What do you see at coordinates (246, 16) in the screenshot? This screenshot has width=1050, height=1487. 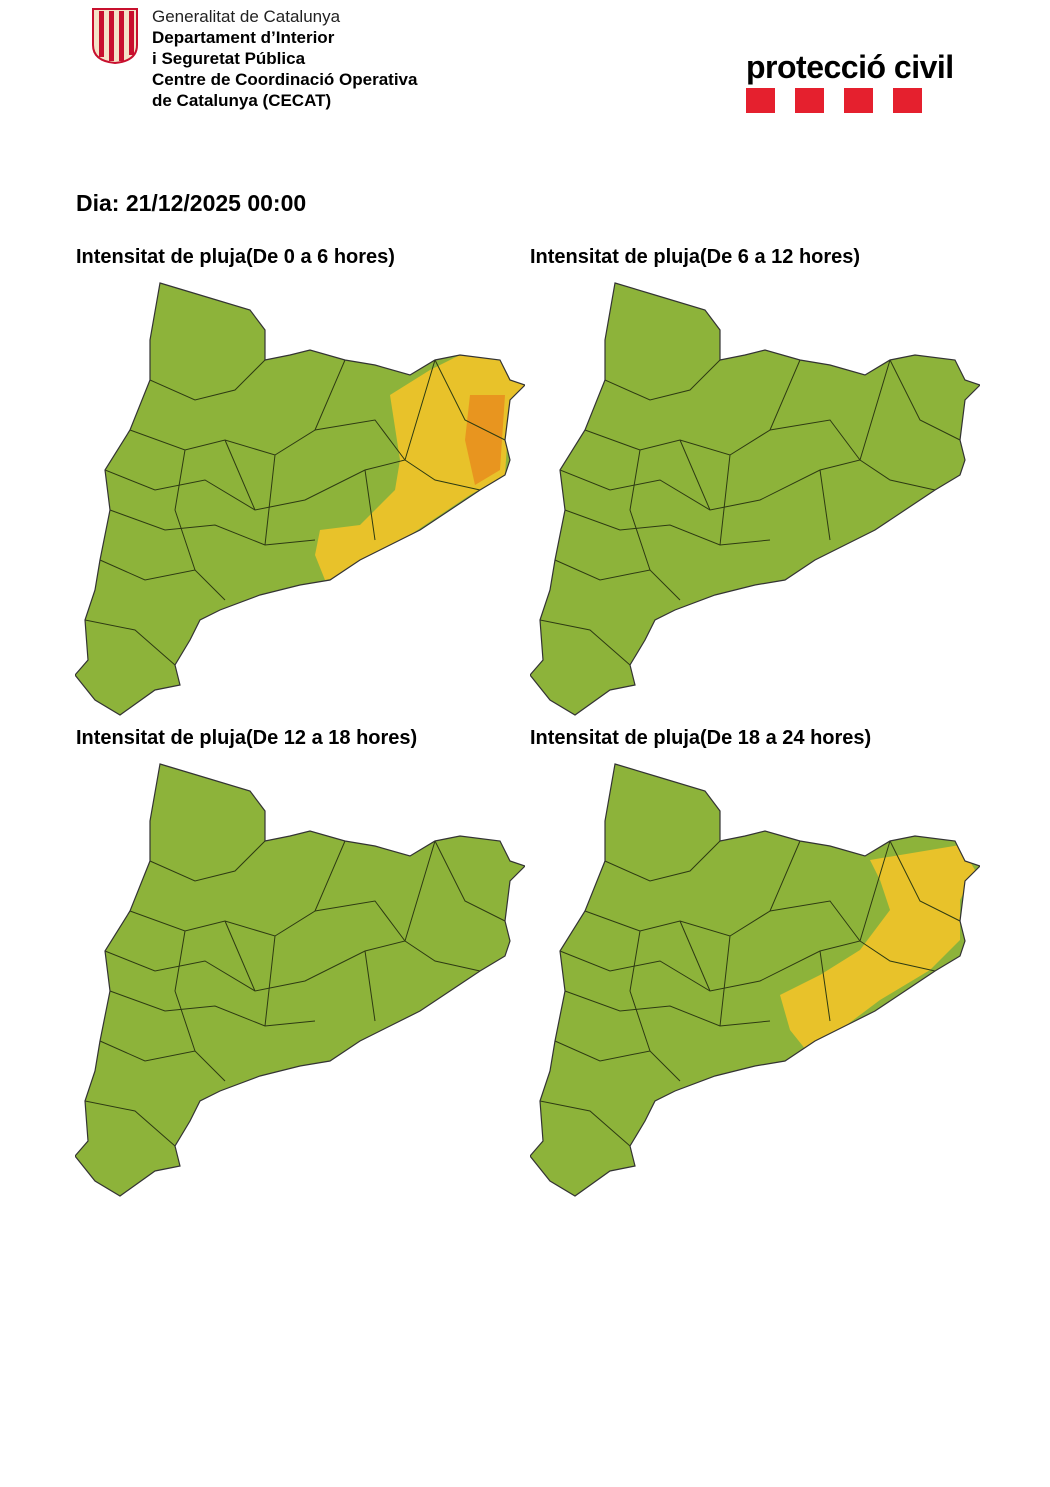 I see `org-line: Generalitat de Catalunya` at bounding box center [246, 16].